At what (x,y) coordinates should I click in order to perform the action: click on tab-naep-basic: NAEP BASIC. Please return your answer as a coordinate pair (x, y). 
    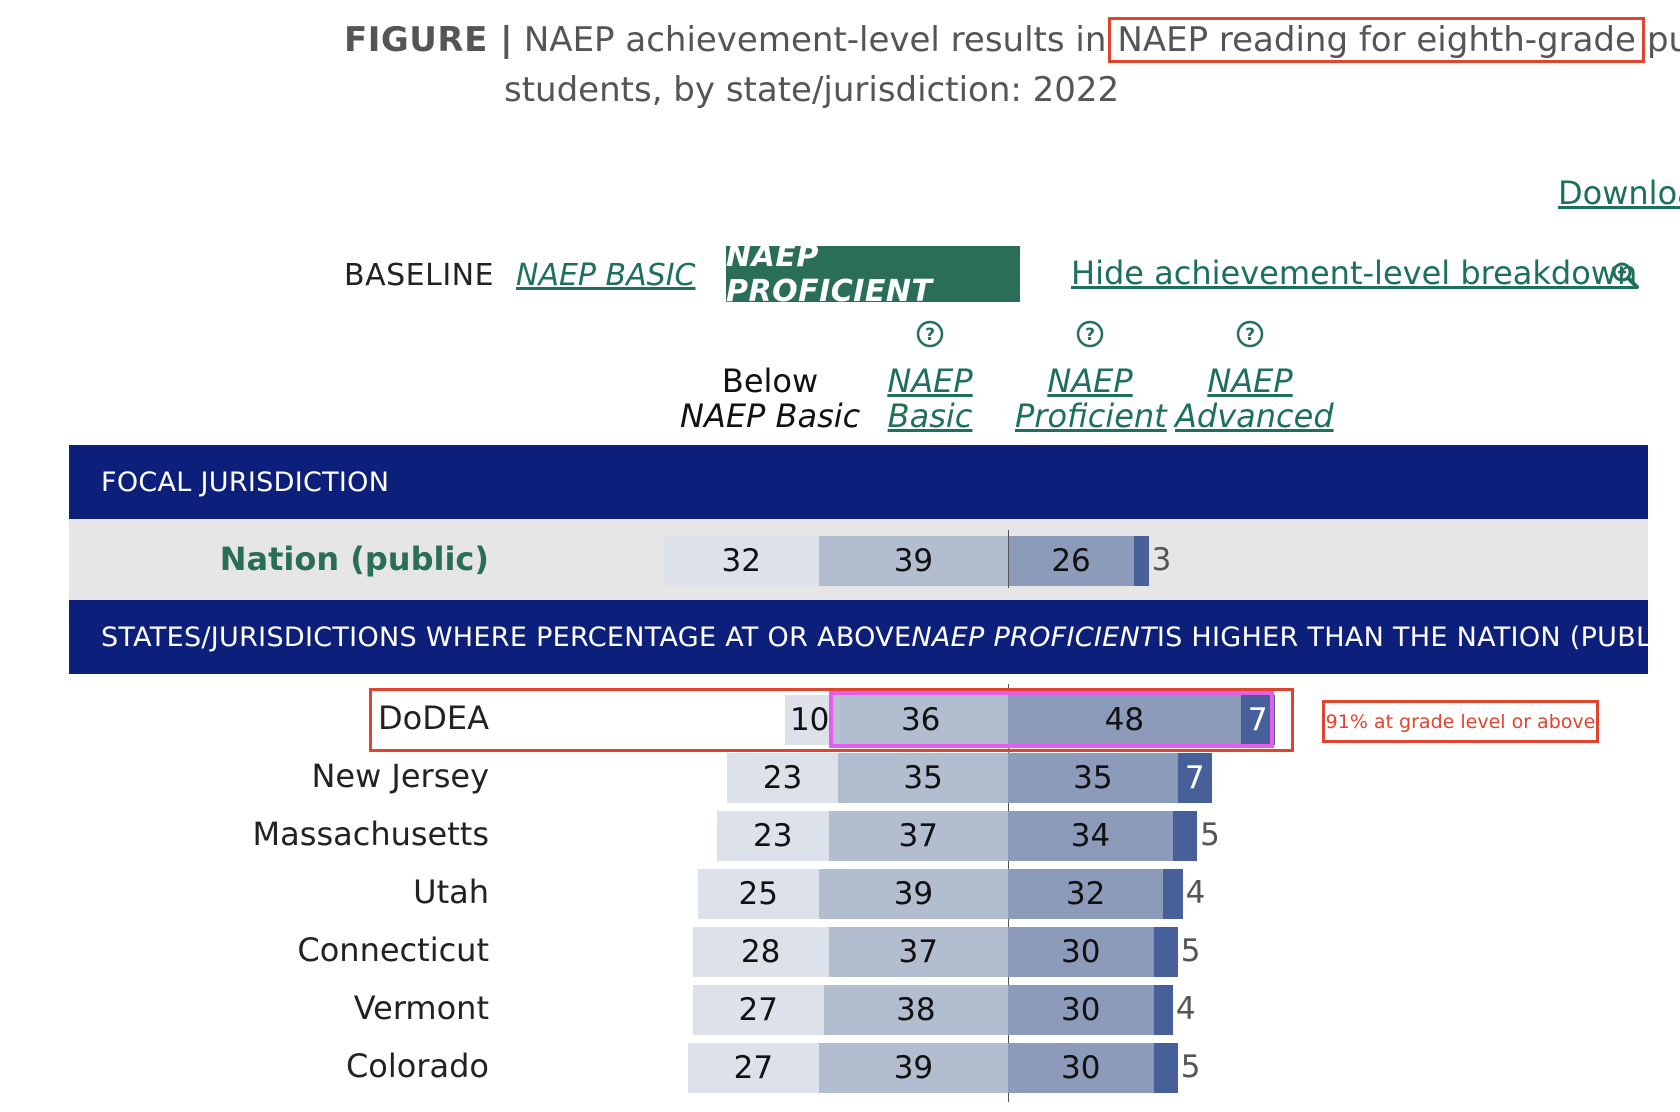
    Looking at the image, I should click on (606, 275).